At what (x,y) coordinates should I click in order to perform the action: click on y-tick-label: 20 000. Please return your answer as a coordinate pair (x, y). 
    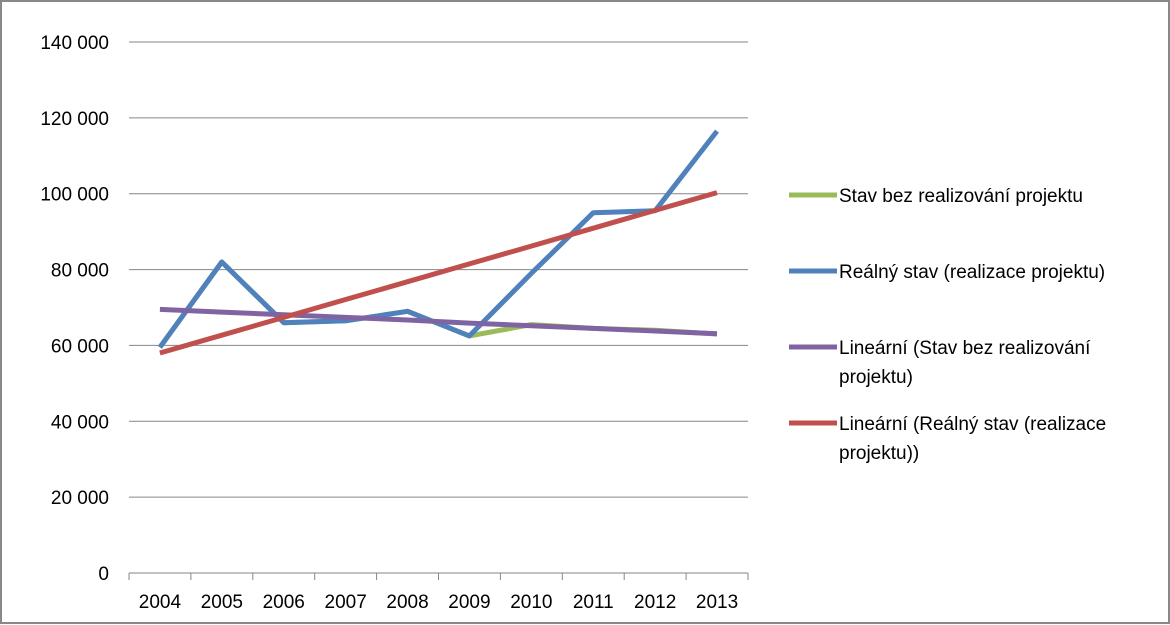
    Looking at the image, I should click on (80, 498).